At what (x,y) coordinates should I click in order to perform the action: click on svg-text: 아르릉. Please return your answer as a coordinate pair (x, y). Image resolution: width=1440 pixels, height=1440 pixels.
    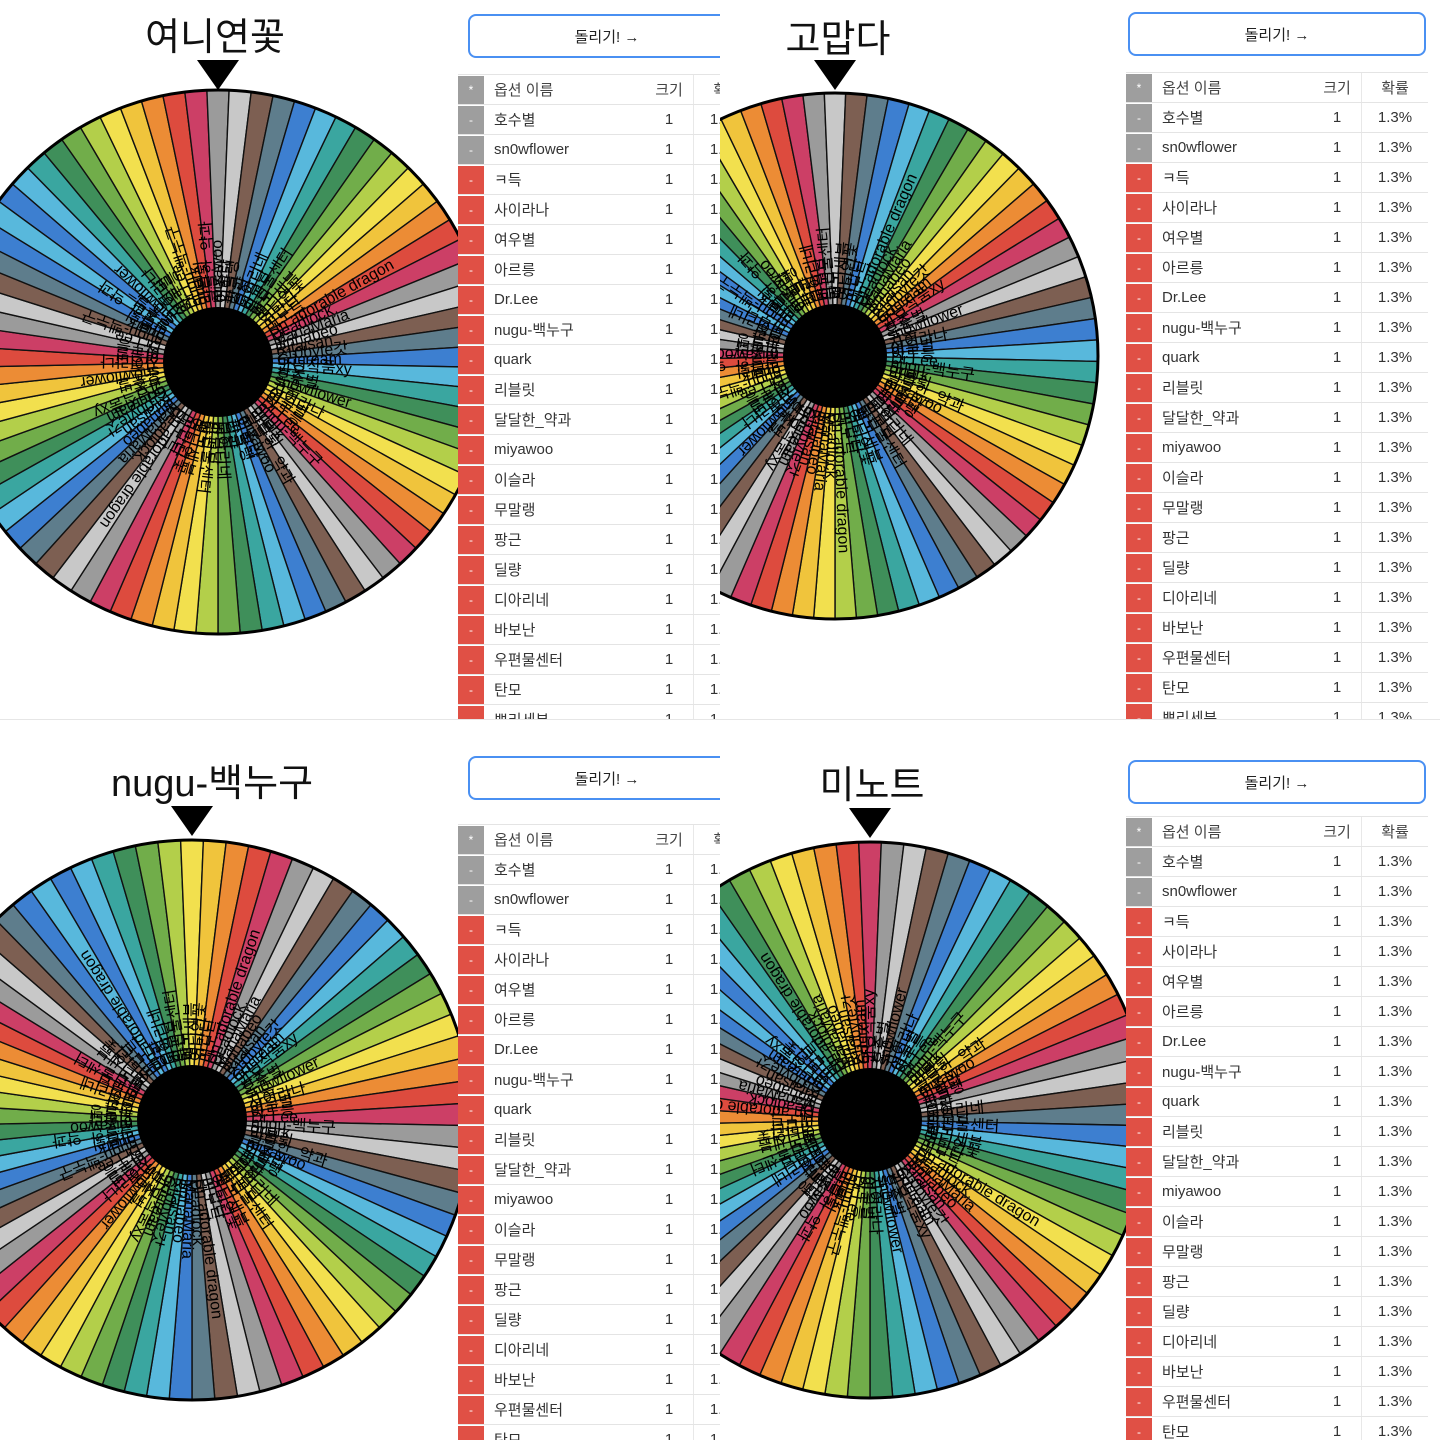
    Looking at the image, I should click on (861, 1198).